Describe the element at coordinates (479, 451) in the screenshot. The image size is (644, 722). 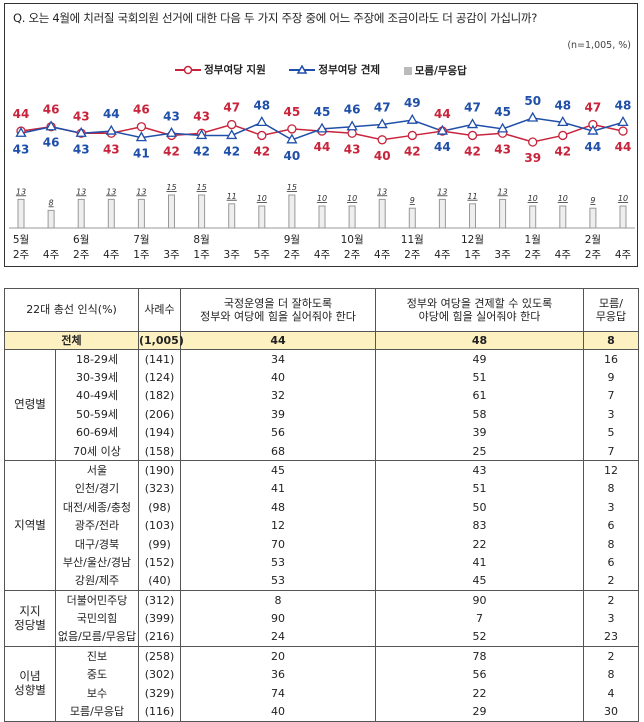
I see `check-value: 25` at that location.